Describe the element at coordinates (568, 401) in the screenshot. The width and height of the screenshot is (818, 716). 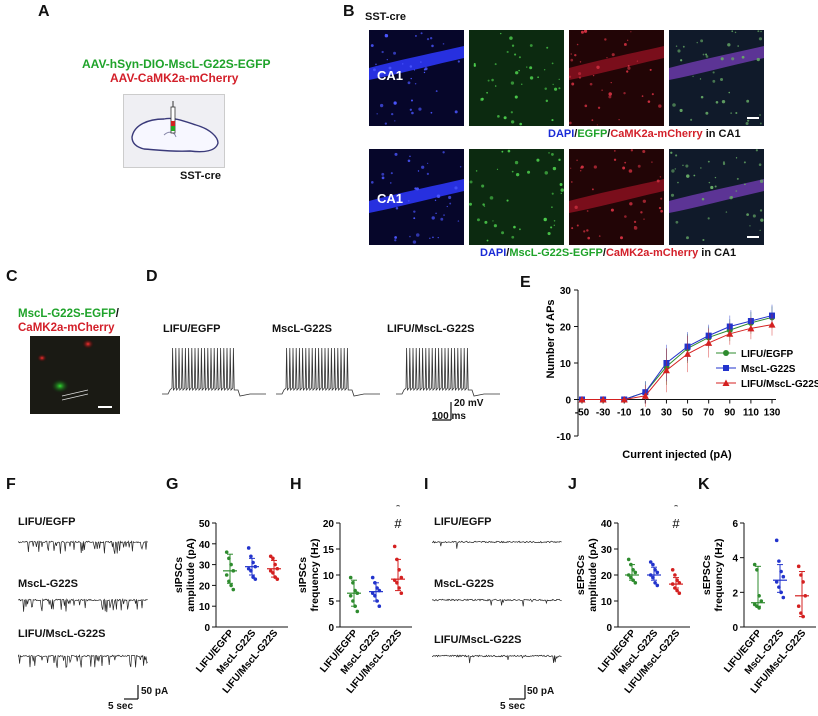
I see `e-y-tick-label: 0` at that location.